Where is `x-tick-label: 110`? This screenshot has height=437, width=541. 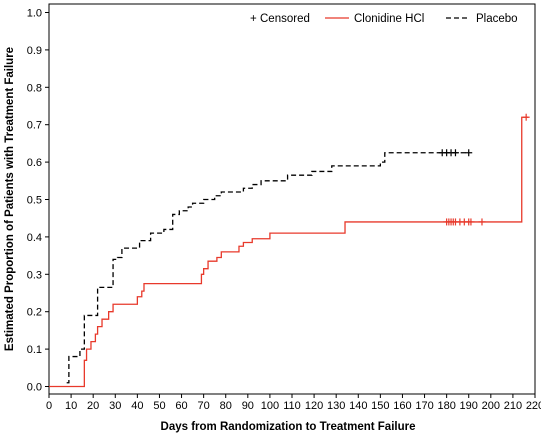 x-tick-label: 110 is located at coordinates (292, 406).